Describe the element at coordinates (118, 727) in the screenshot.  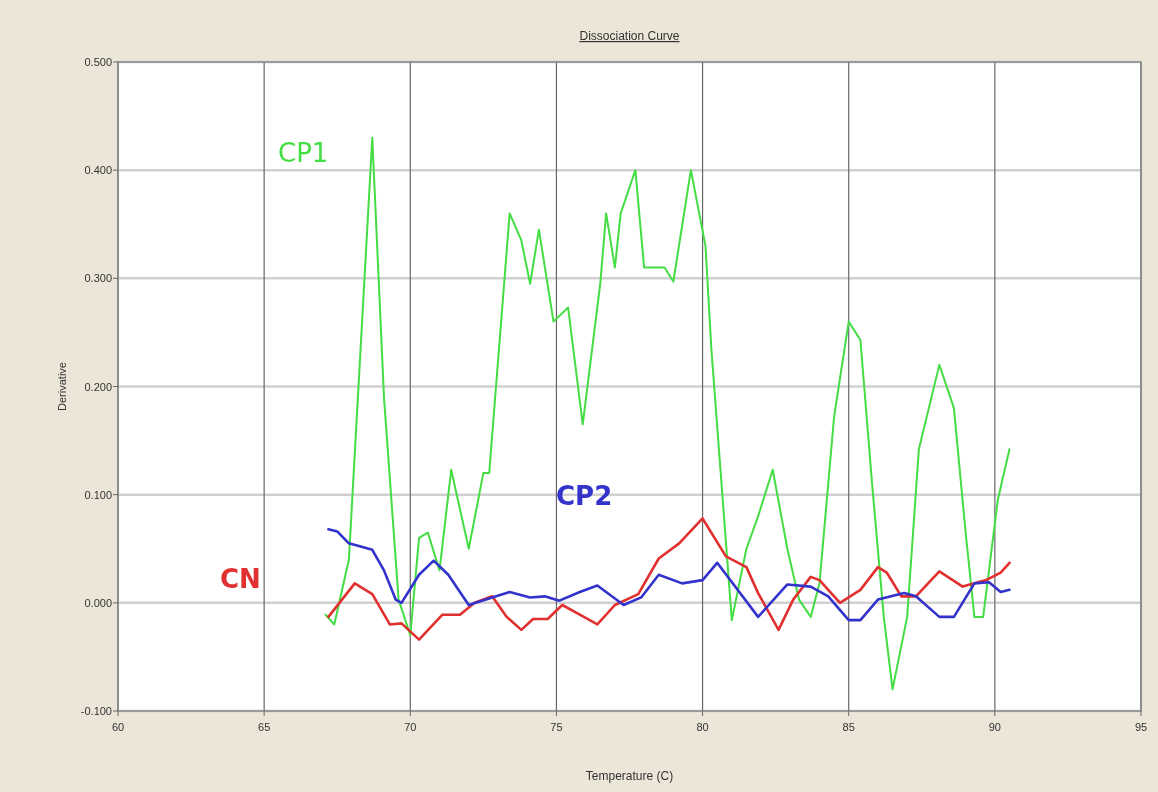
I see `x-tick-label: 60` at that location.